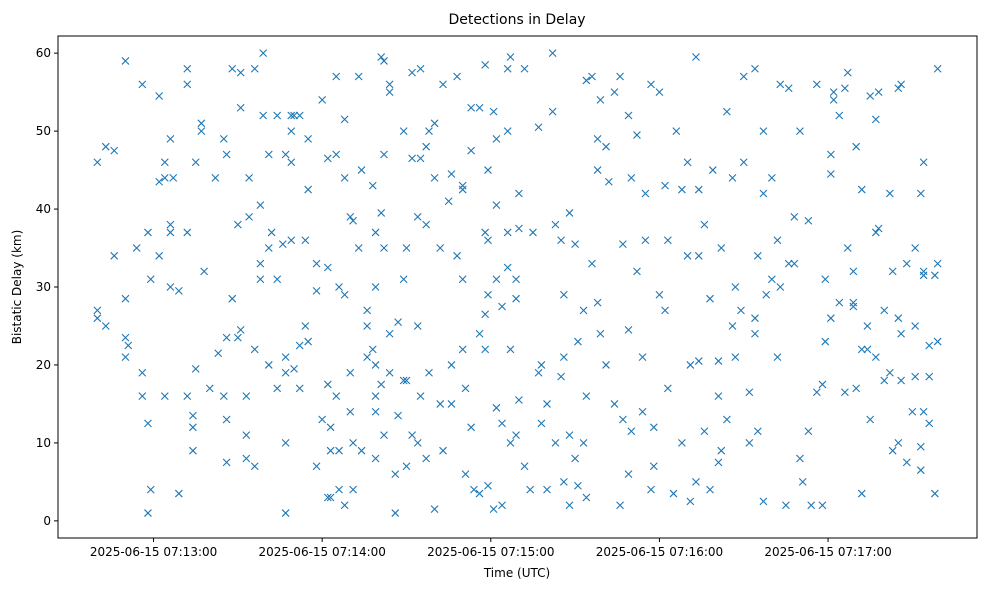  I want to click on x-tick-label: 2025-06-15 07:16:00, so click(659, 552).